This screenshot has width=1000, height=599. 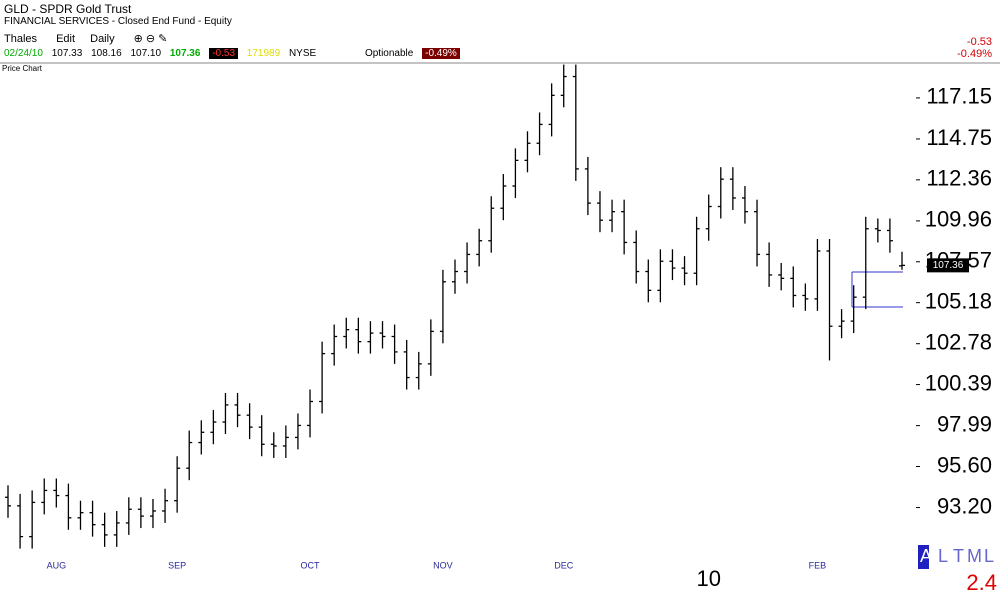 I want to click on letter-highlight, so click(x=923, y=557).